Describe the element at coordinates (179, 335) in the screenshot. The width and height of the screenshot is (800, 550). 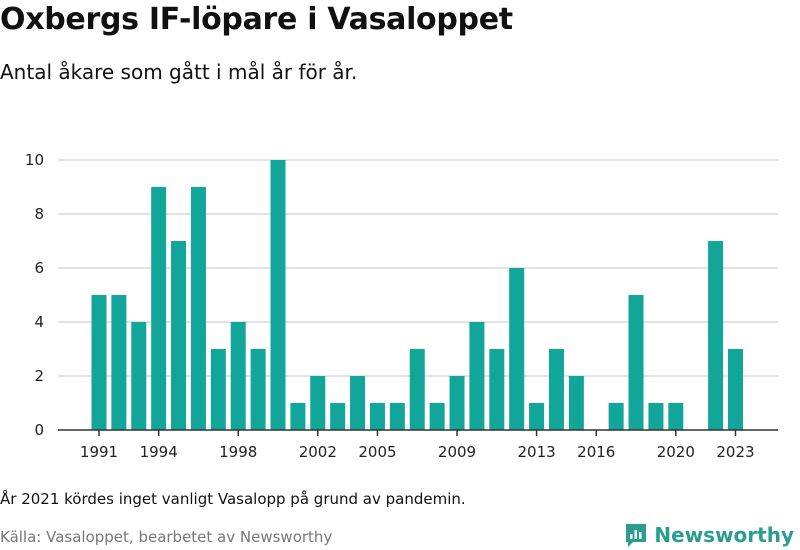
I see `bar-1995` at that location.